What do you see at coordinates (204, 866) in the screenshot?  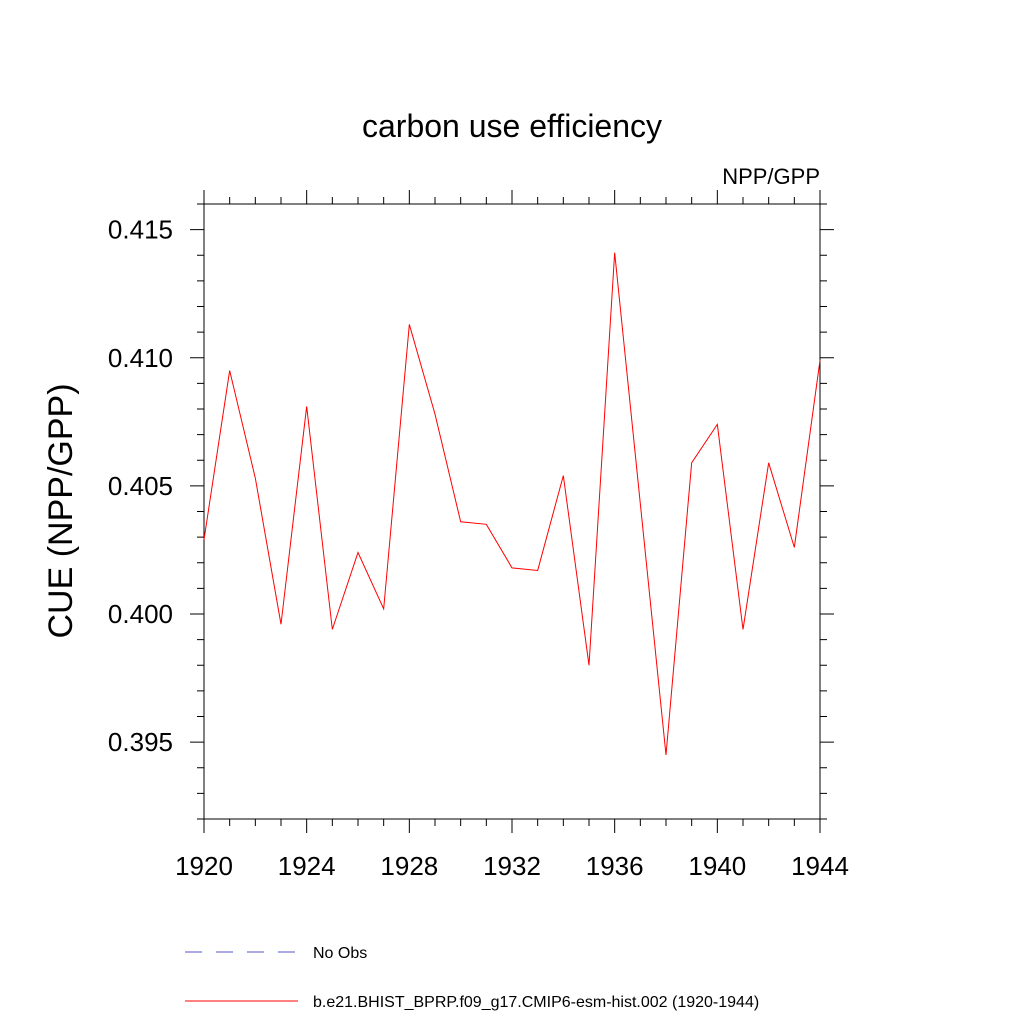 I see `x-tick-label: 1920` at bounding box center [204, 866].